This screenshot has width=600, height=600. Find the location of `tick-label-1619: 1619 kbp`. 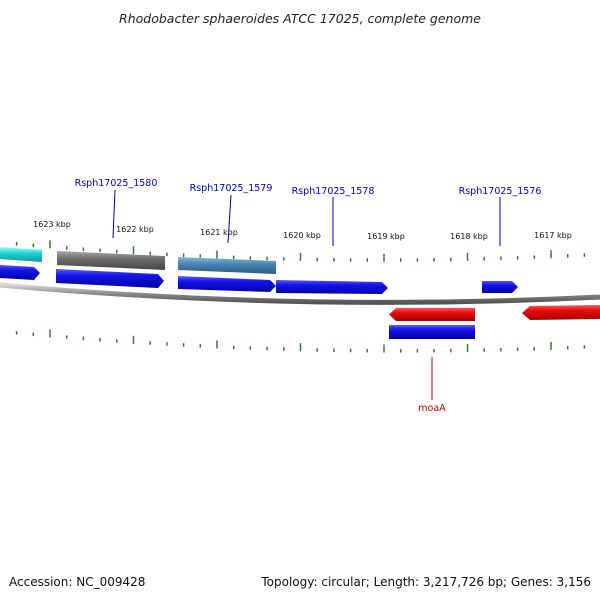

tick-label-1619: 1619 kbp is located at coordinates (386, 236).